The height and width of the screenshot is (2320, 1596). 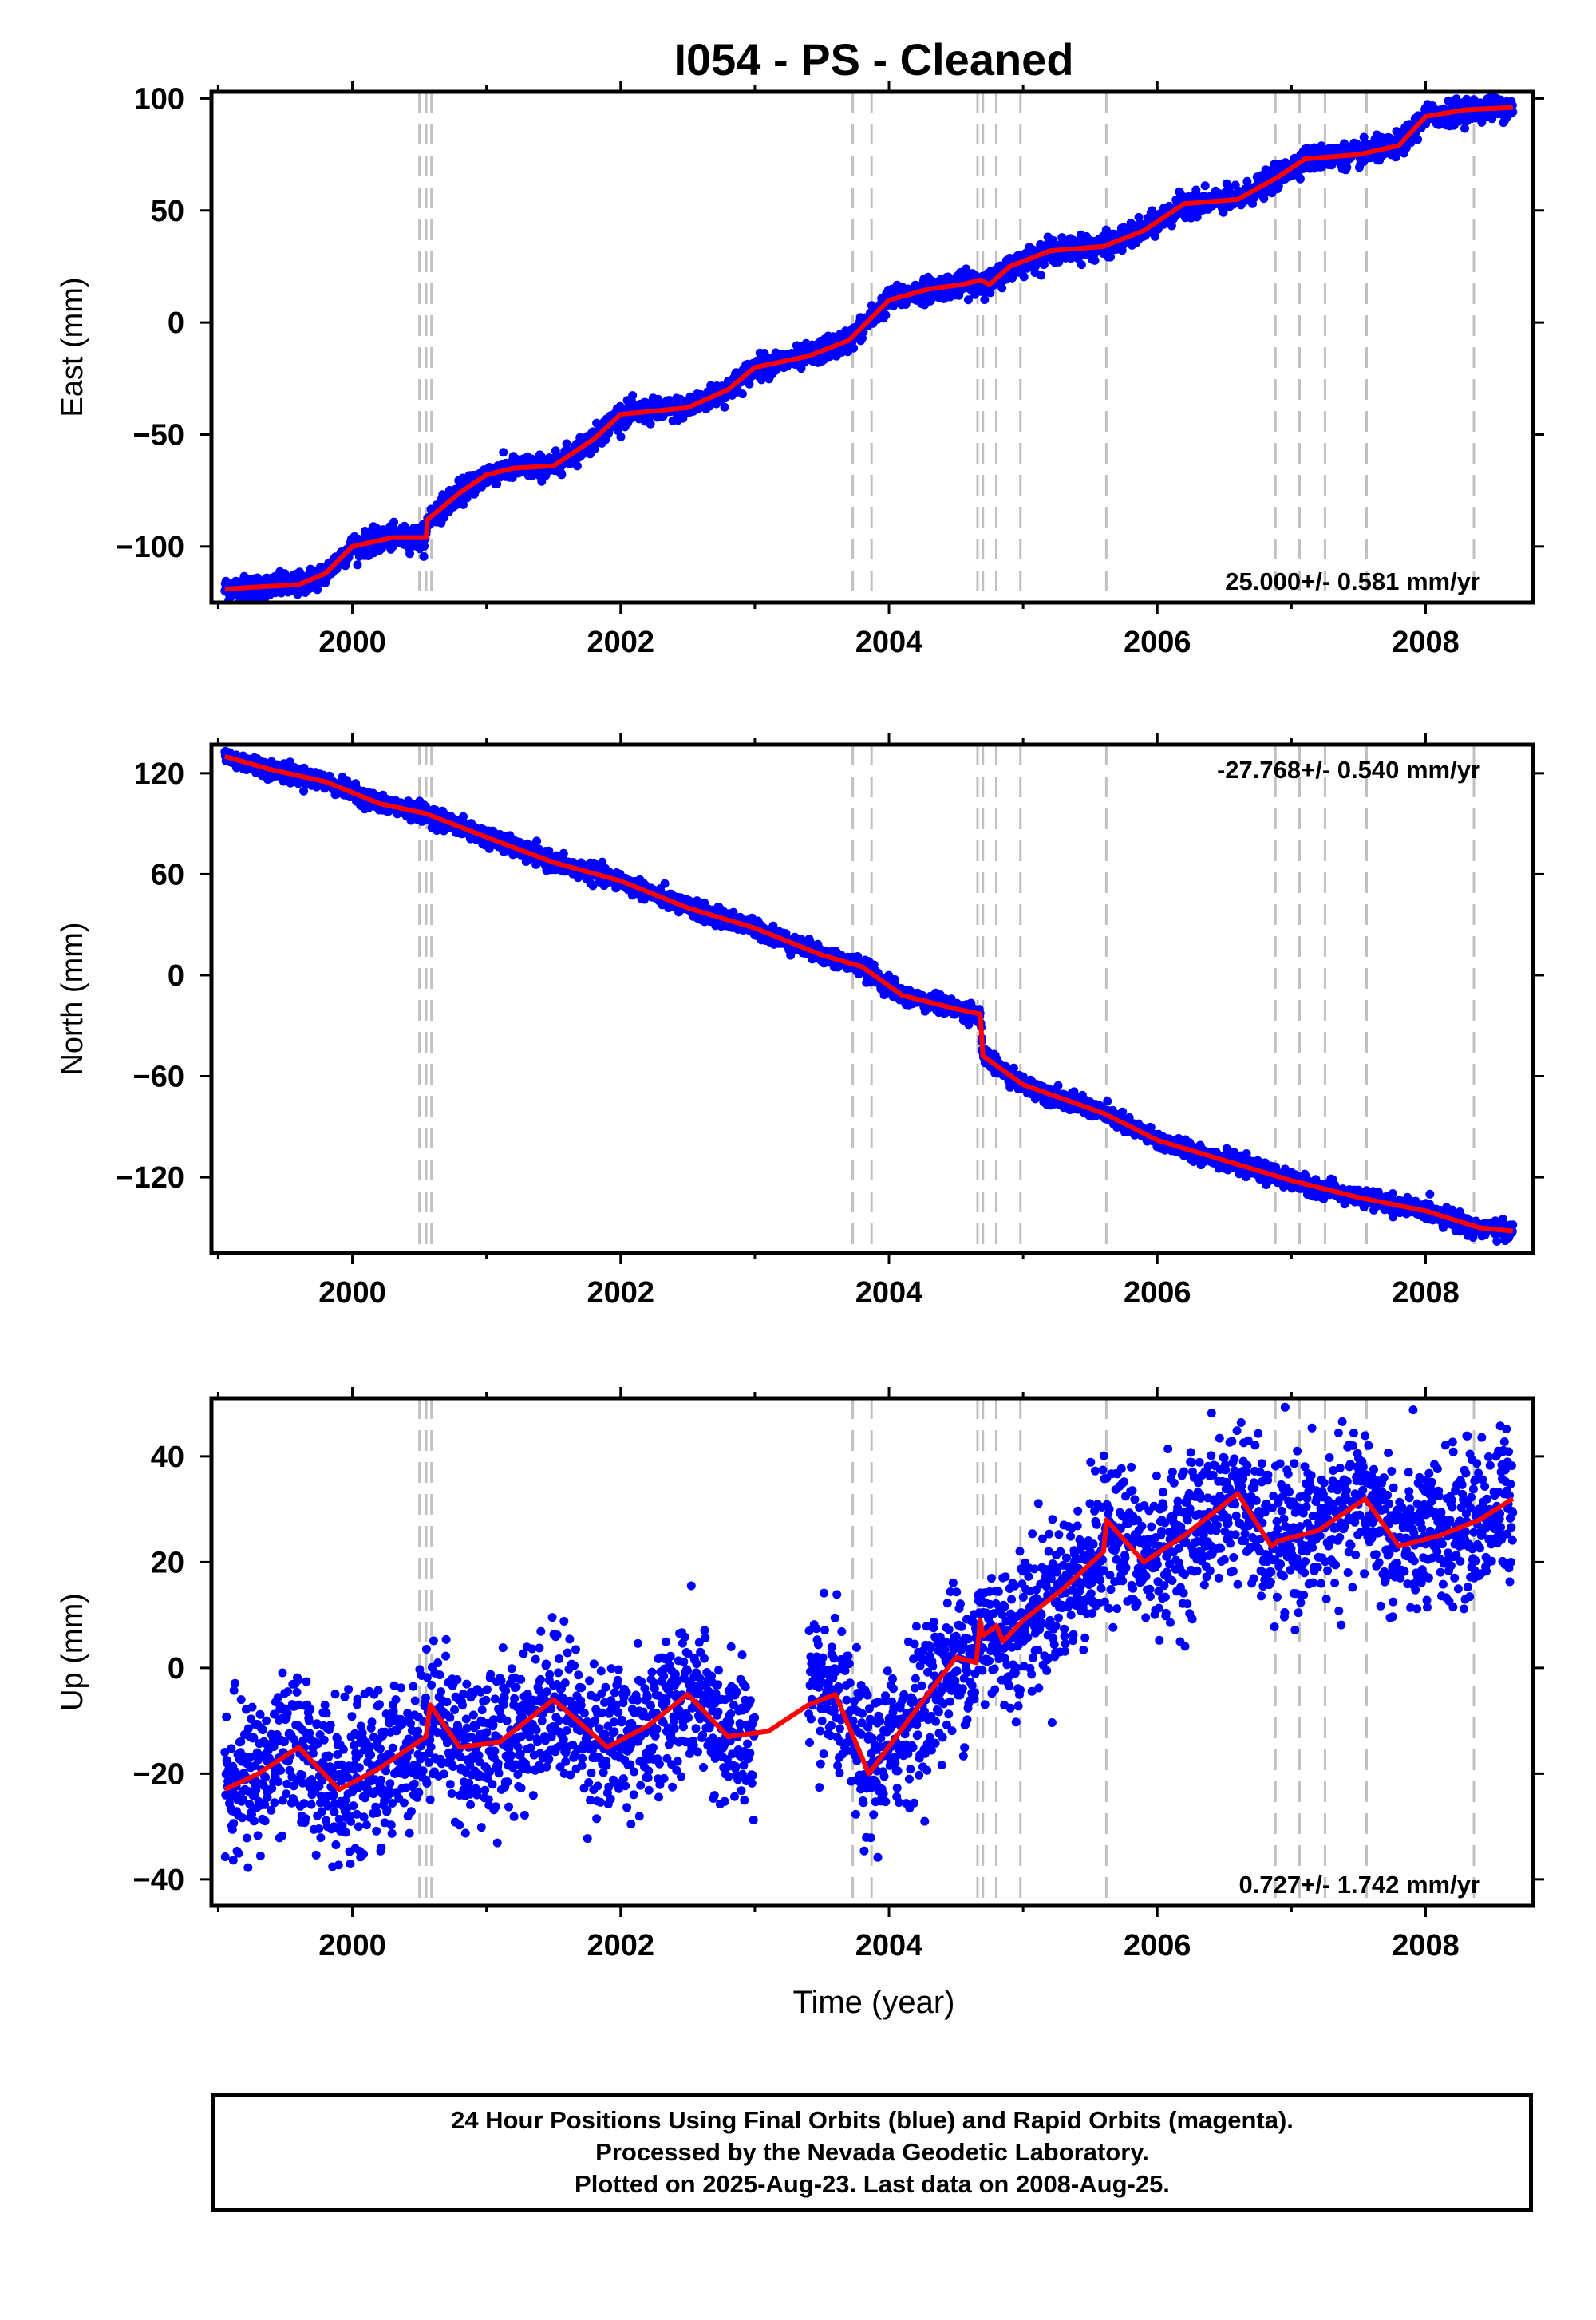 What do you see at coordinates (159, 99) in the screenshot?
I see `y-tick-label: 100` at bounding box center [159, 99].